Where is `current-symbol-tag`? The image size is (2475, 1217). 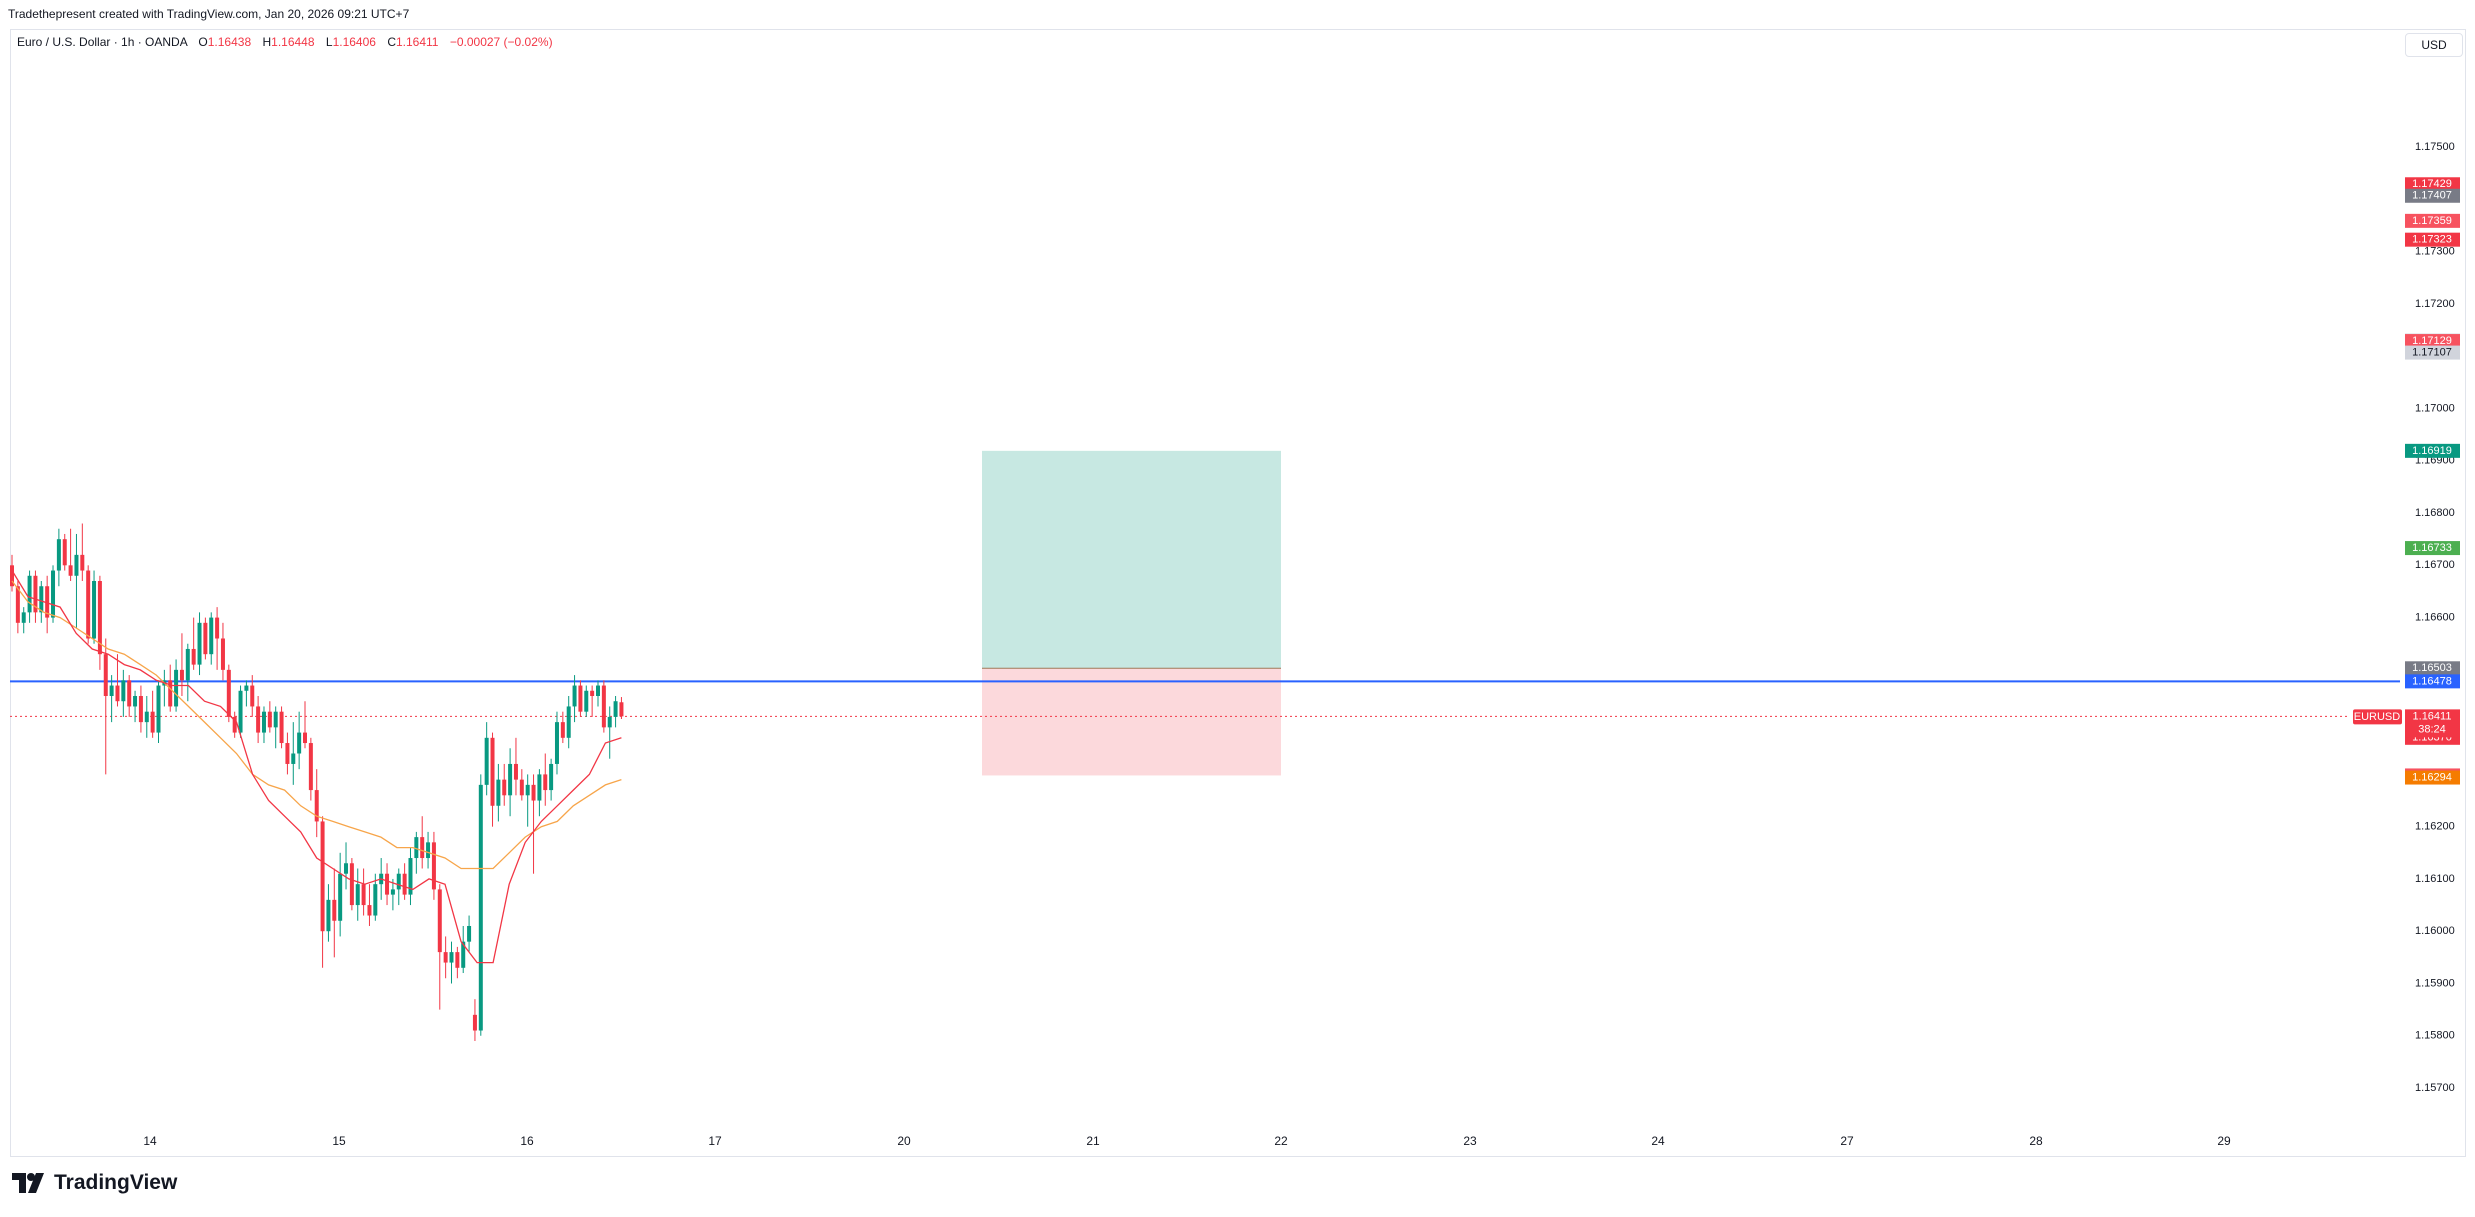
current-symbol-tag is located at coordinates (2377, 717).